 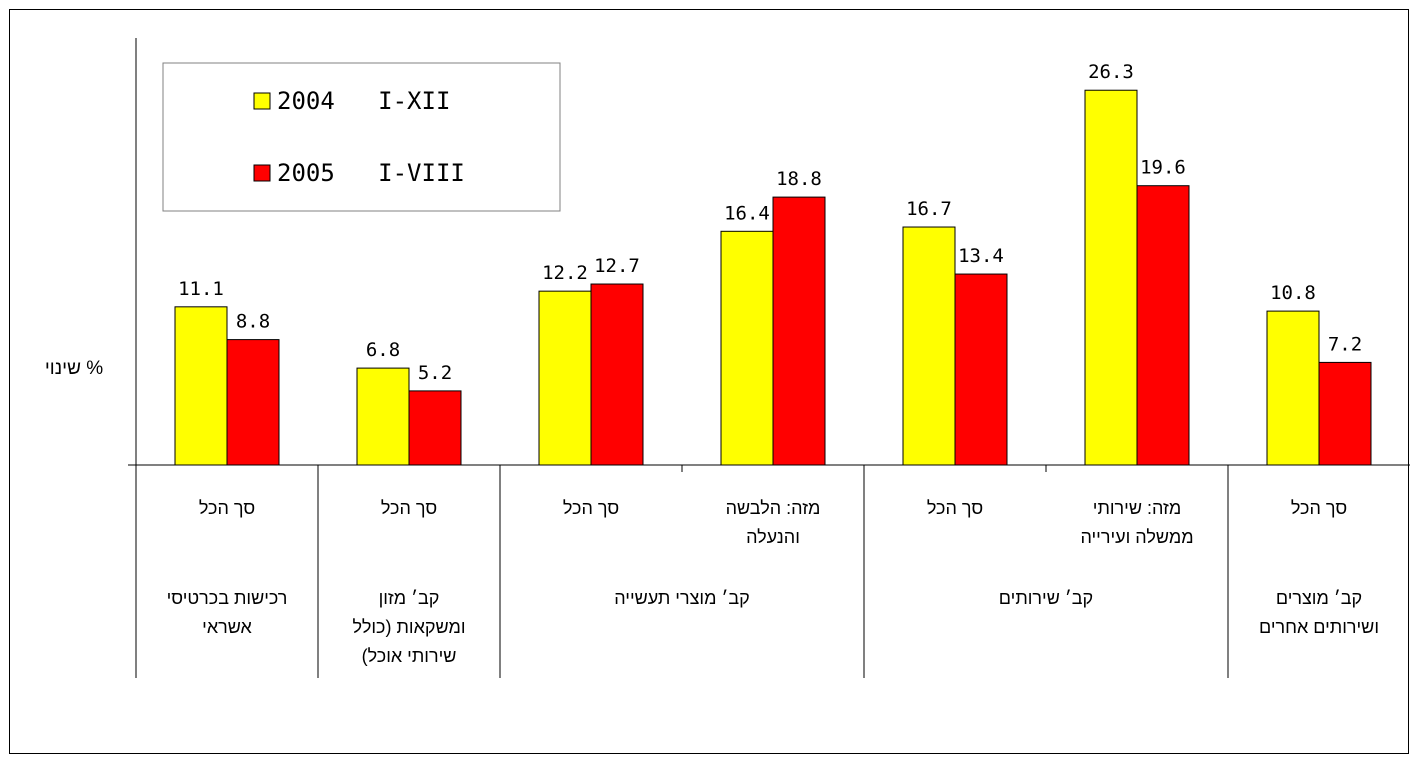 What do you see at coordinates (371, 173) in the screenshot?
I see `legend-label: 2005 I-VIII` at bounding box center [371, 173].